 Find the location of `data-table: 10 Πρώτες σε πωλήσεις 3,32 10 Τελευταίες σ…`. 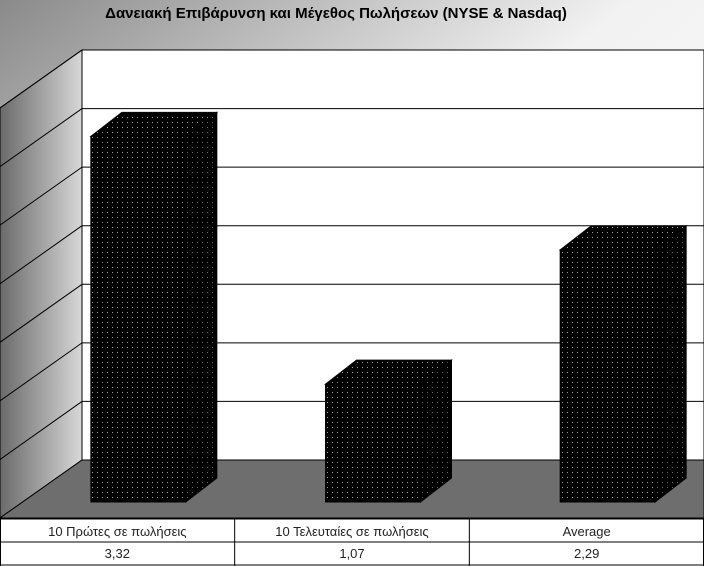

data-table: 10 Πρώτες σε πωλήσεις 3,32 10 Τελευταίες σ… is located at coordinates (352, 542).